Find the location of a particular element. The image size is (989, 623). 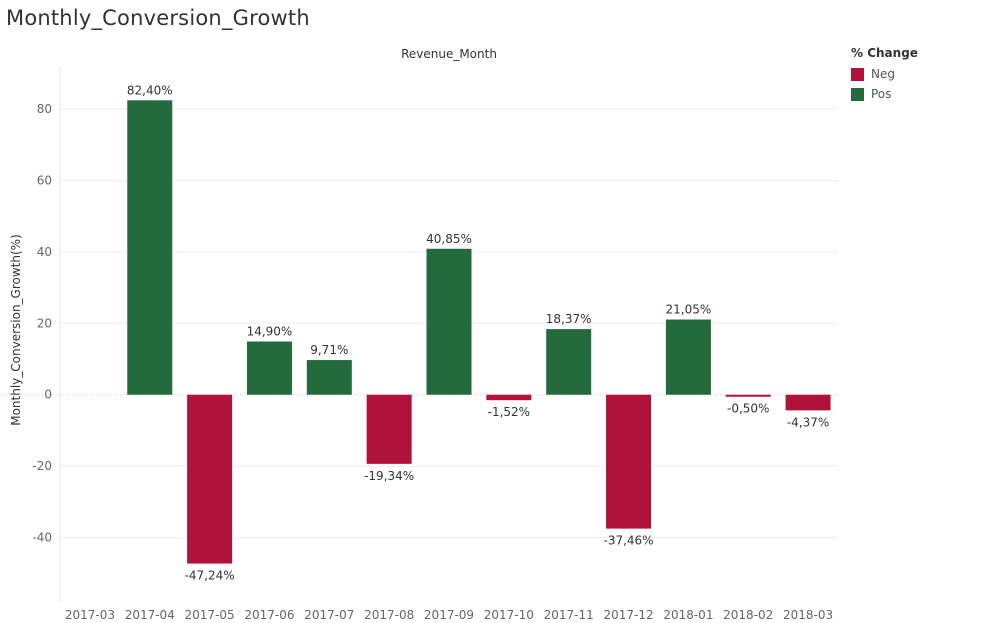

legend-swatch-neg is located at coordinates (857, 74).